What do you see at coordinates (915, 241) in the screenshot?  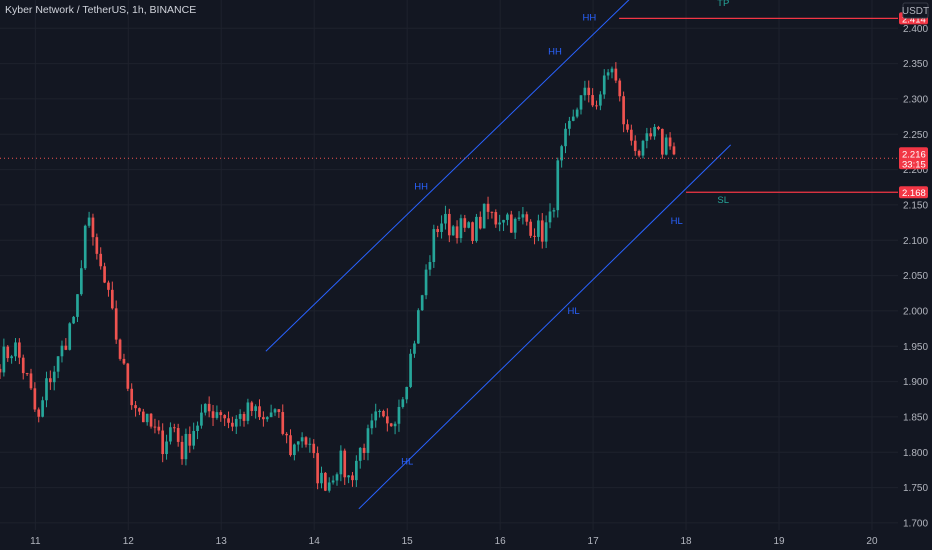 I see `y-tick-label: 2.100` at bounding box center [915, 241].